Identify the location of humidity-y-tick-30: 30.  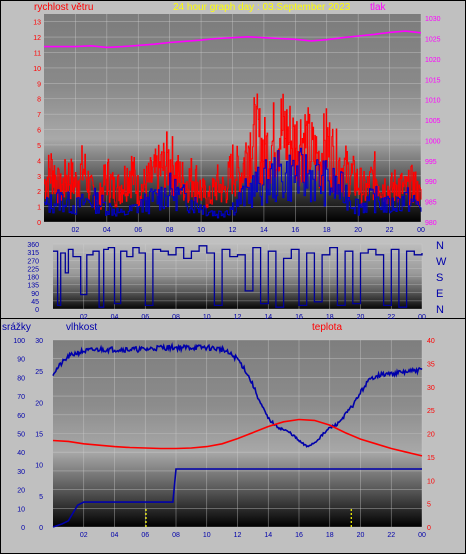
(21, 472).